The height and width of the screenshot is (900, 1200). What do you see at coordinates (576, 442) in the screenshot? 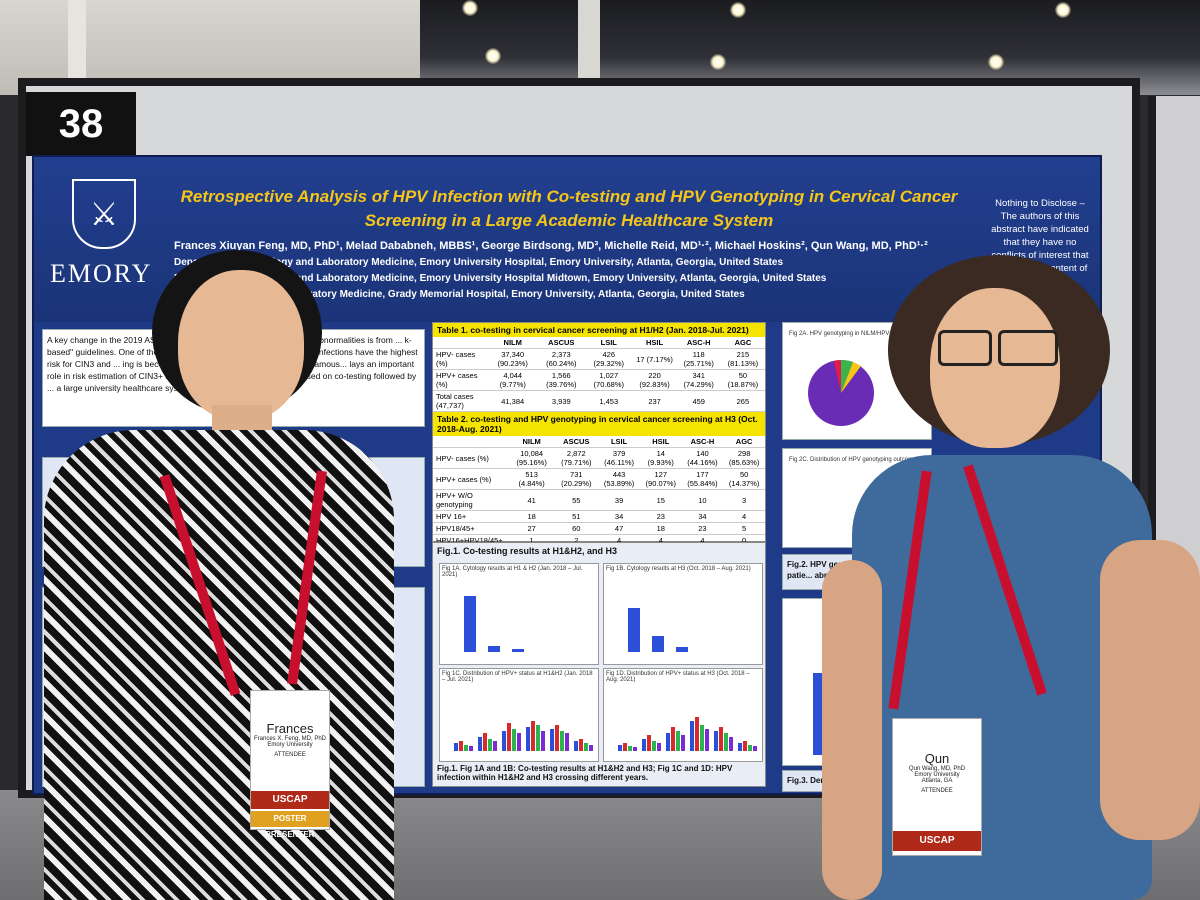
I see `table2-header-cell: ASCUS` at bounding box center [576, 442].